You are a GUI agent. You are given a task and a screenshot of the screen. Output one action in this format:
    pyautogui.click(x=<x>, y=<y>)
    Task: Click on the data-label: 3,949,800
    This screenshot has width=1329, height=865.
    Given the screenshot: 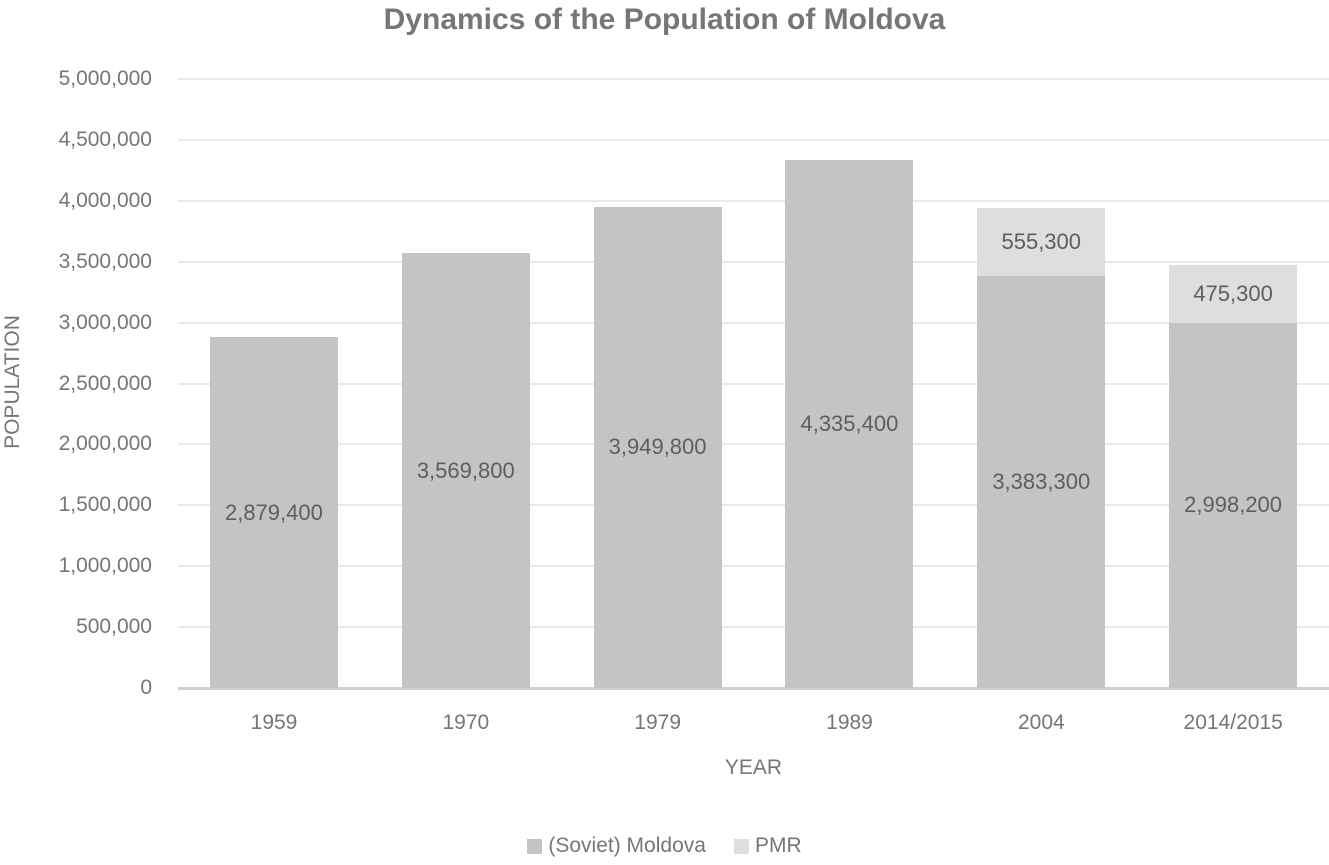 What is the action you would take?
    pyautogui.click(x=657, y=447)
    